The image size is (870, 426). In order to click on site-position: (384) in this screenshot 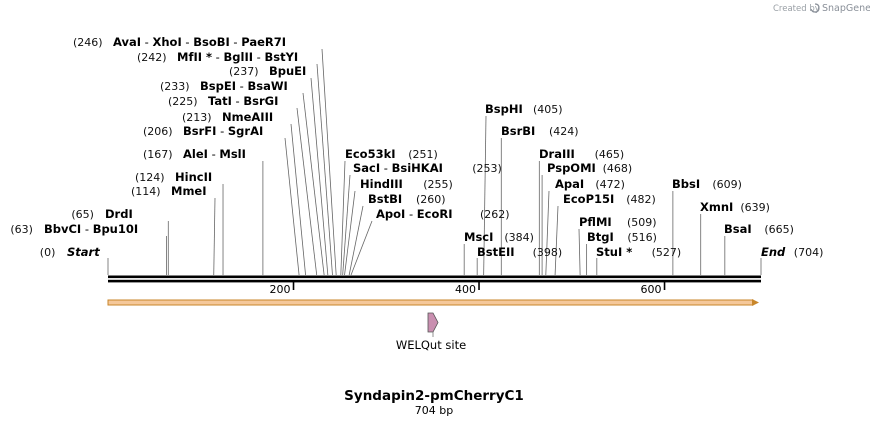, I will do `click(519, 237)`.